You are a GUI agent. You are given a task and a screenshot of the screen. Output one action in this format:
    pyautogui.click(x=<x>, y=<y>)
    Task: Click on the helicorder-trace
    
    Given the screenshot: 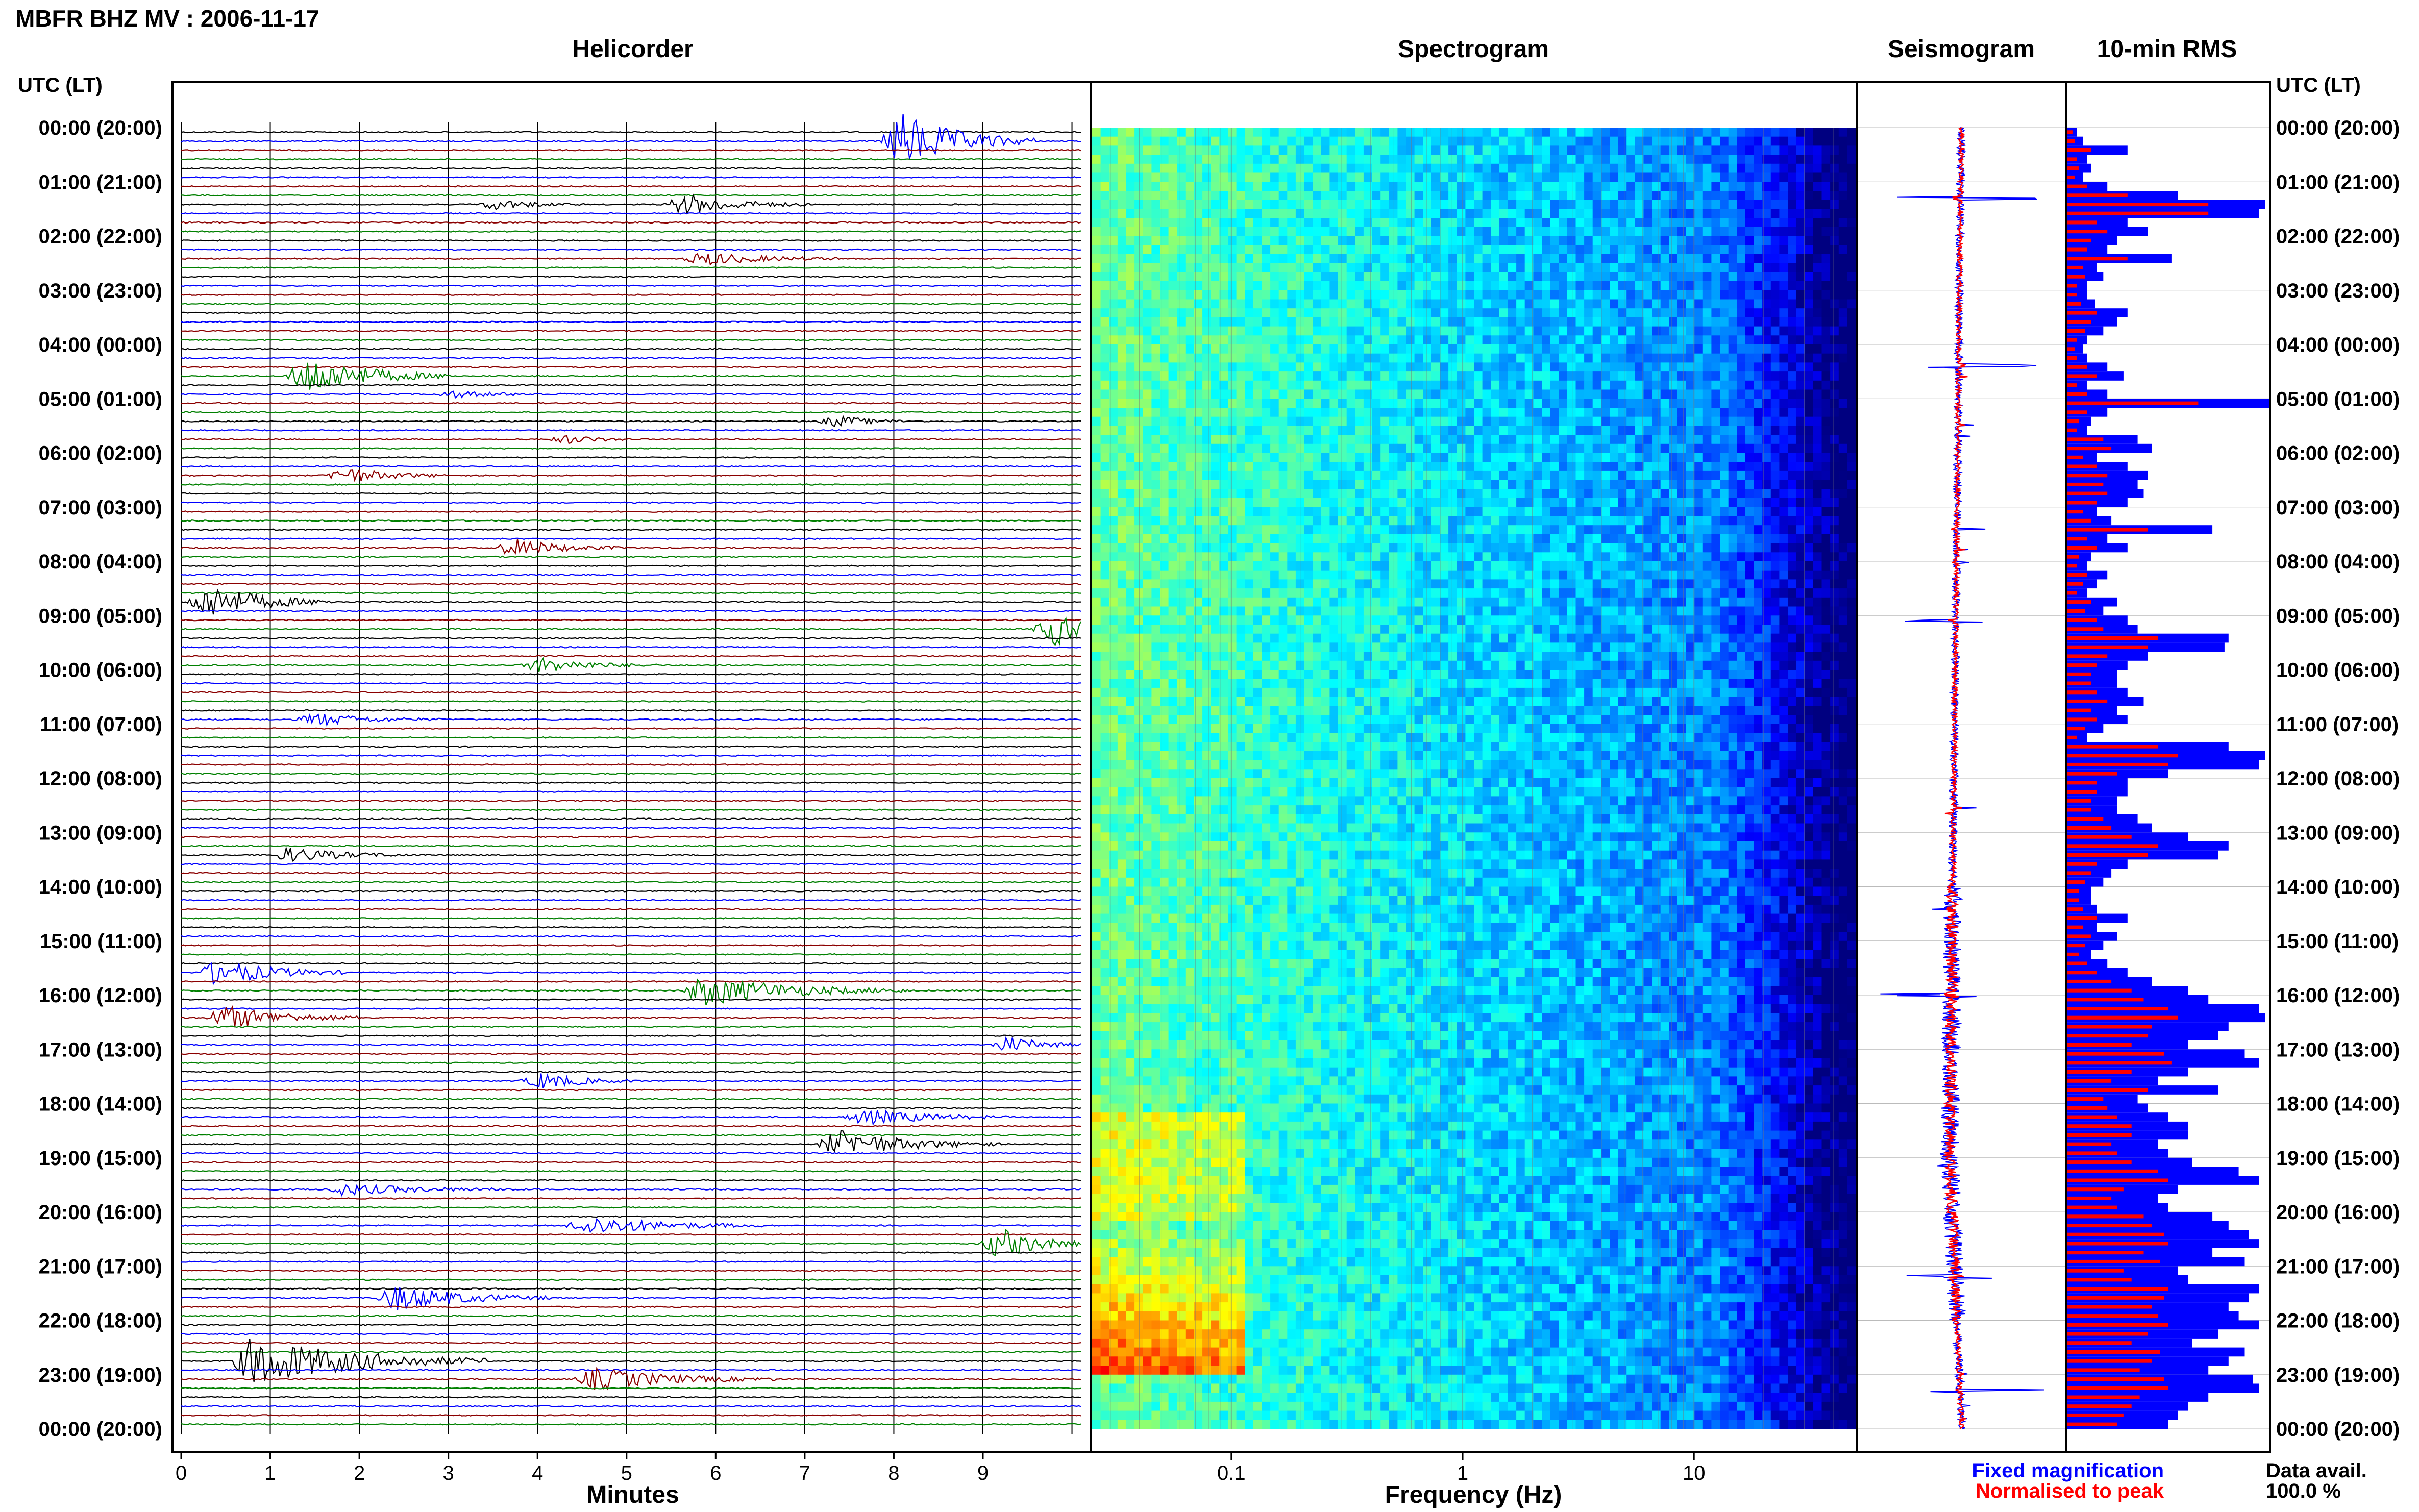 What is the action you would take?
    pyautogui.click(x=631, y=493)
    